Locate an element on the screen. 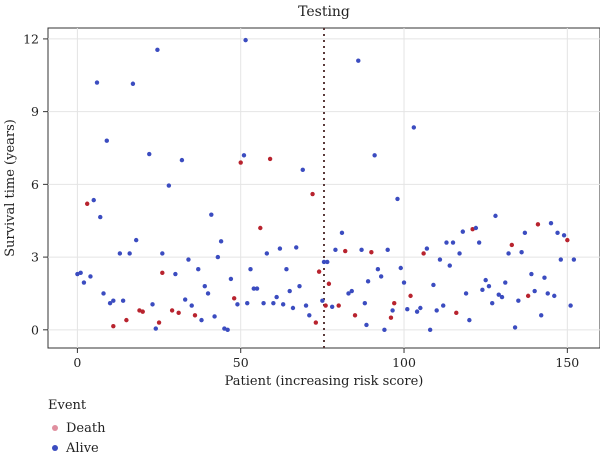 The height and width of the screenshot is (460, 600). legend-item-alive: Alive is located at coordinates (76, 448).